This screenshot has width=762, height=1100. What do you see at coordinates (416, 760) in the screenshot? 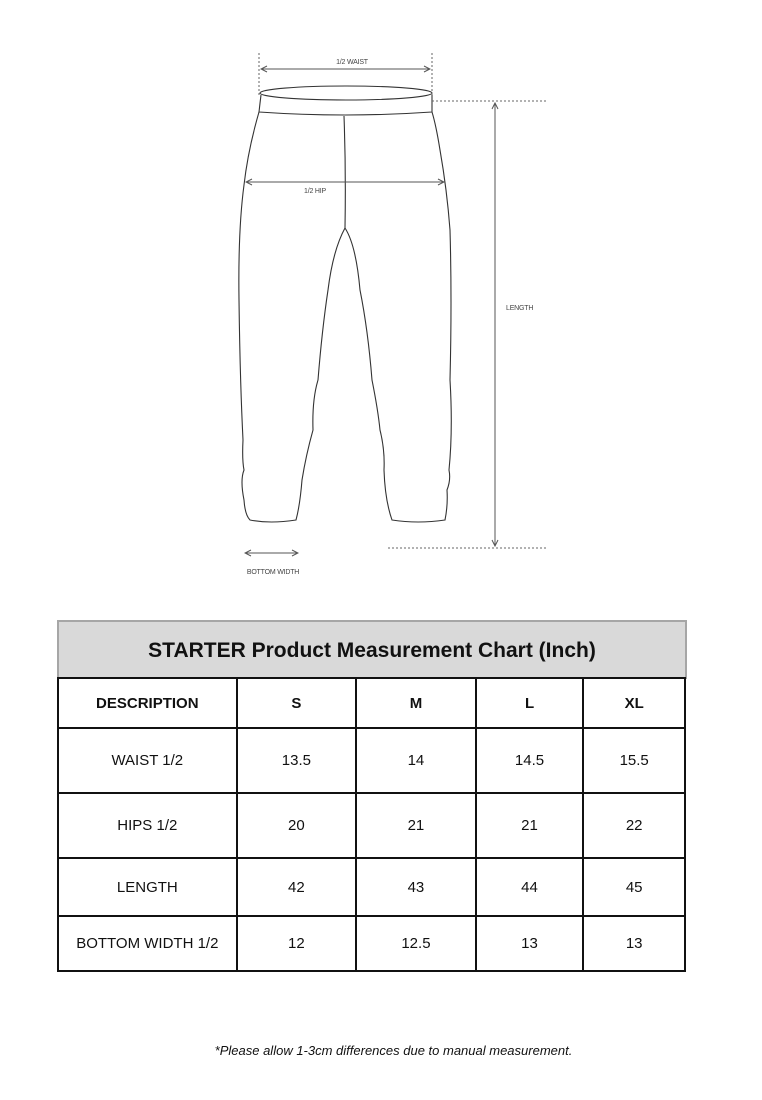
I see `cell: 14` at bounding box center [416, 760].